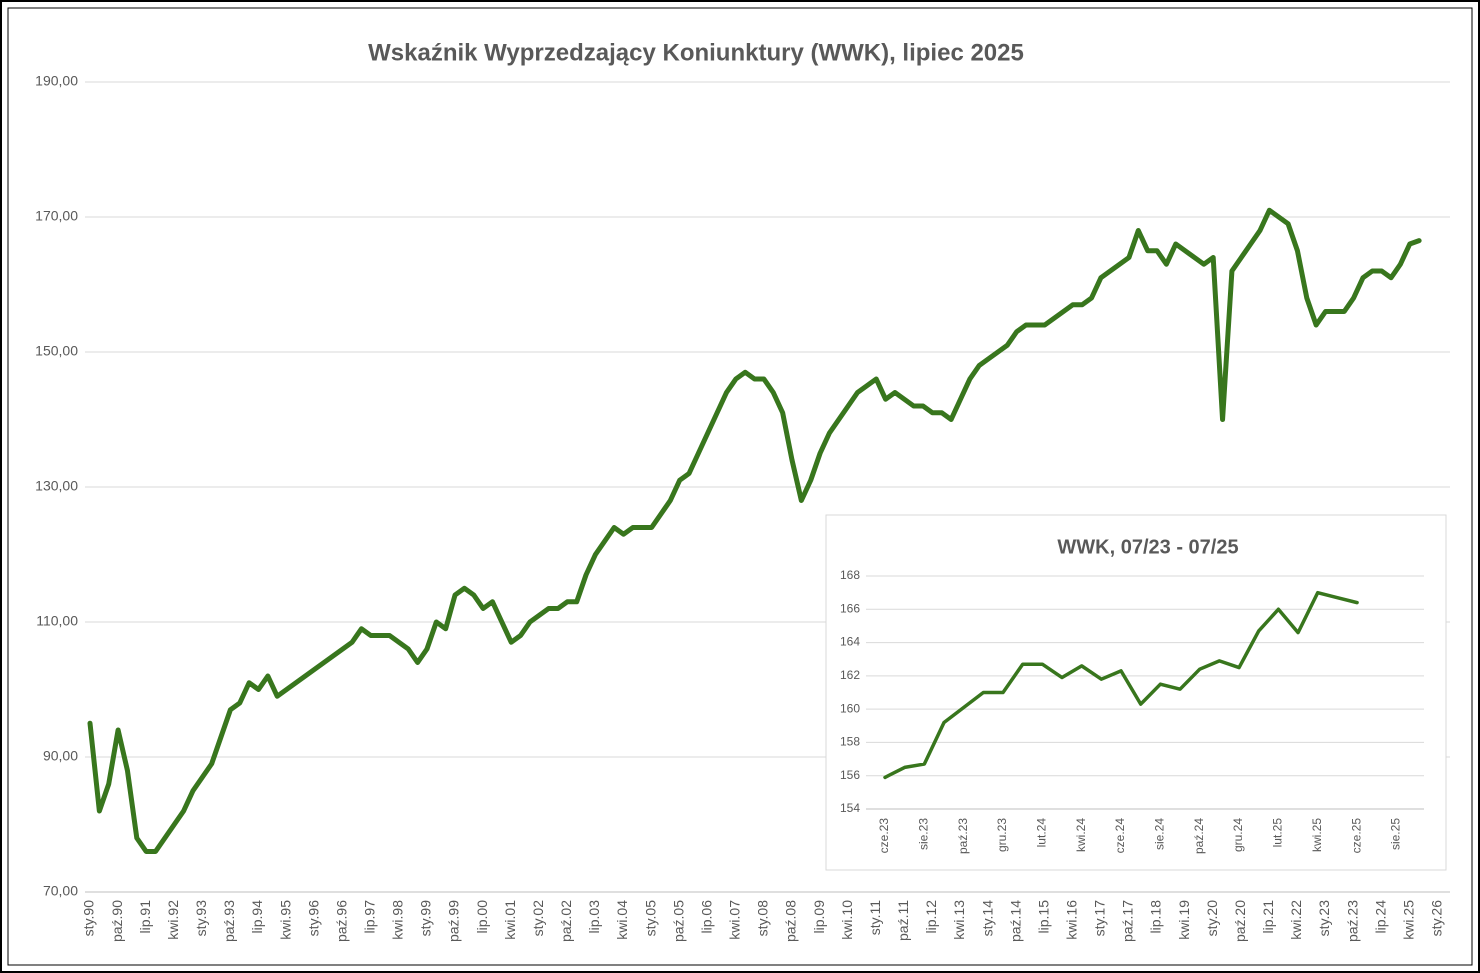  Describe the element at coordinates (1015, 921) in the screenshot. I see `x-tick-label: paź.14` at that location.